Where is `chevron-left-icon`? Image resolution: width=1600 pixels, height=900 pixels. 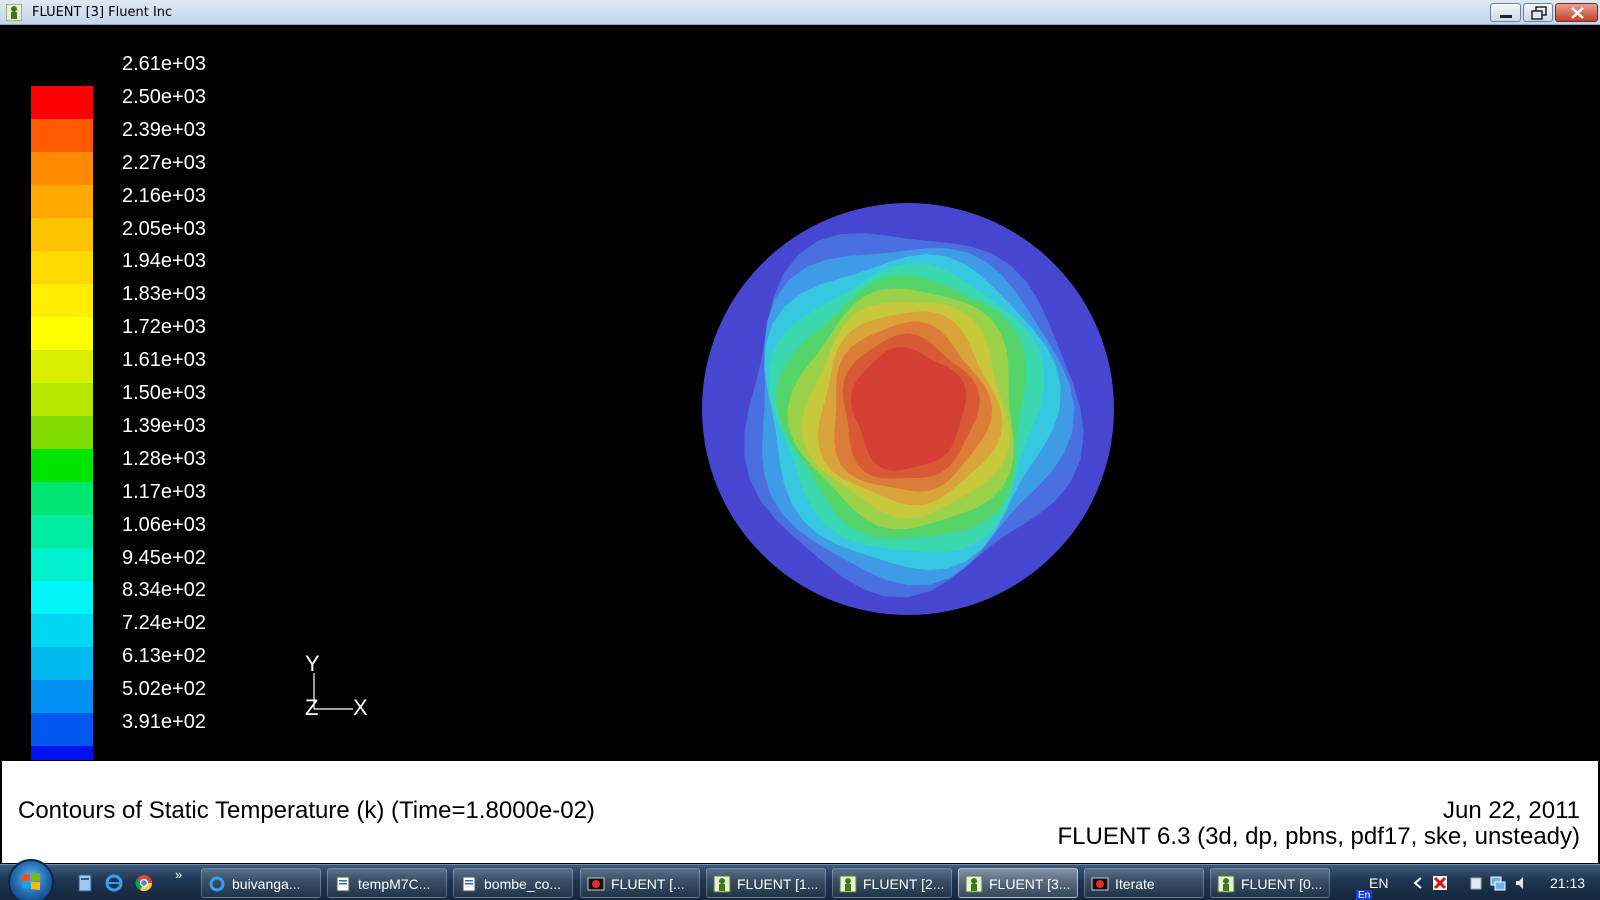
chevron-left-icon is located at coordinates (1418, 883).